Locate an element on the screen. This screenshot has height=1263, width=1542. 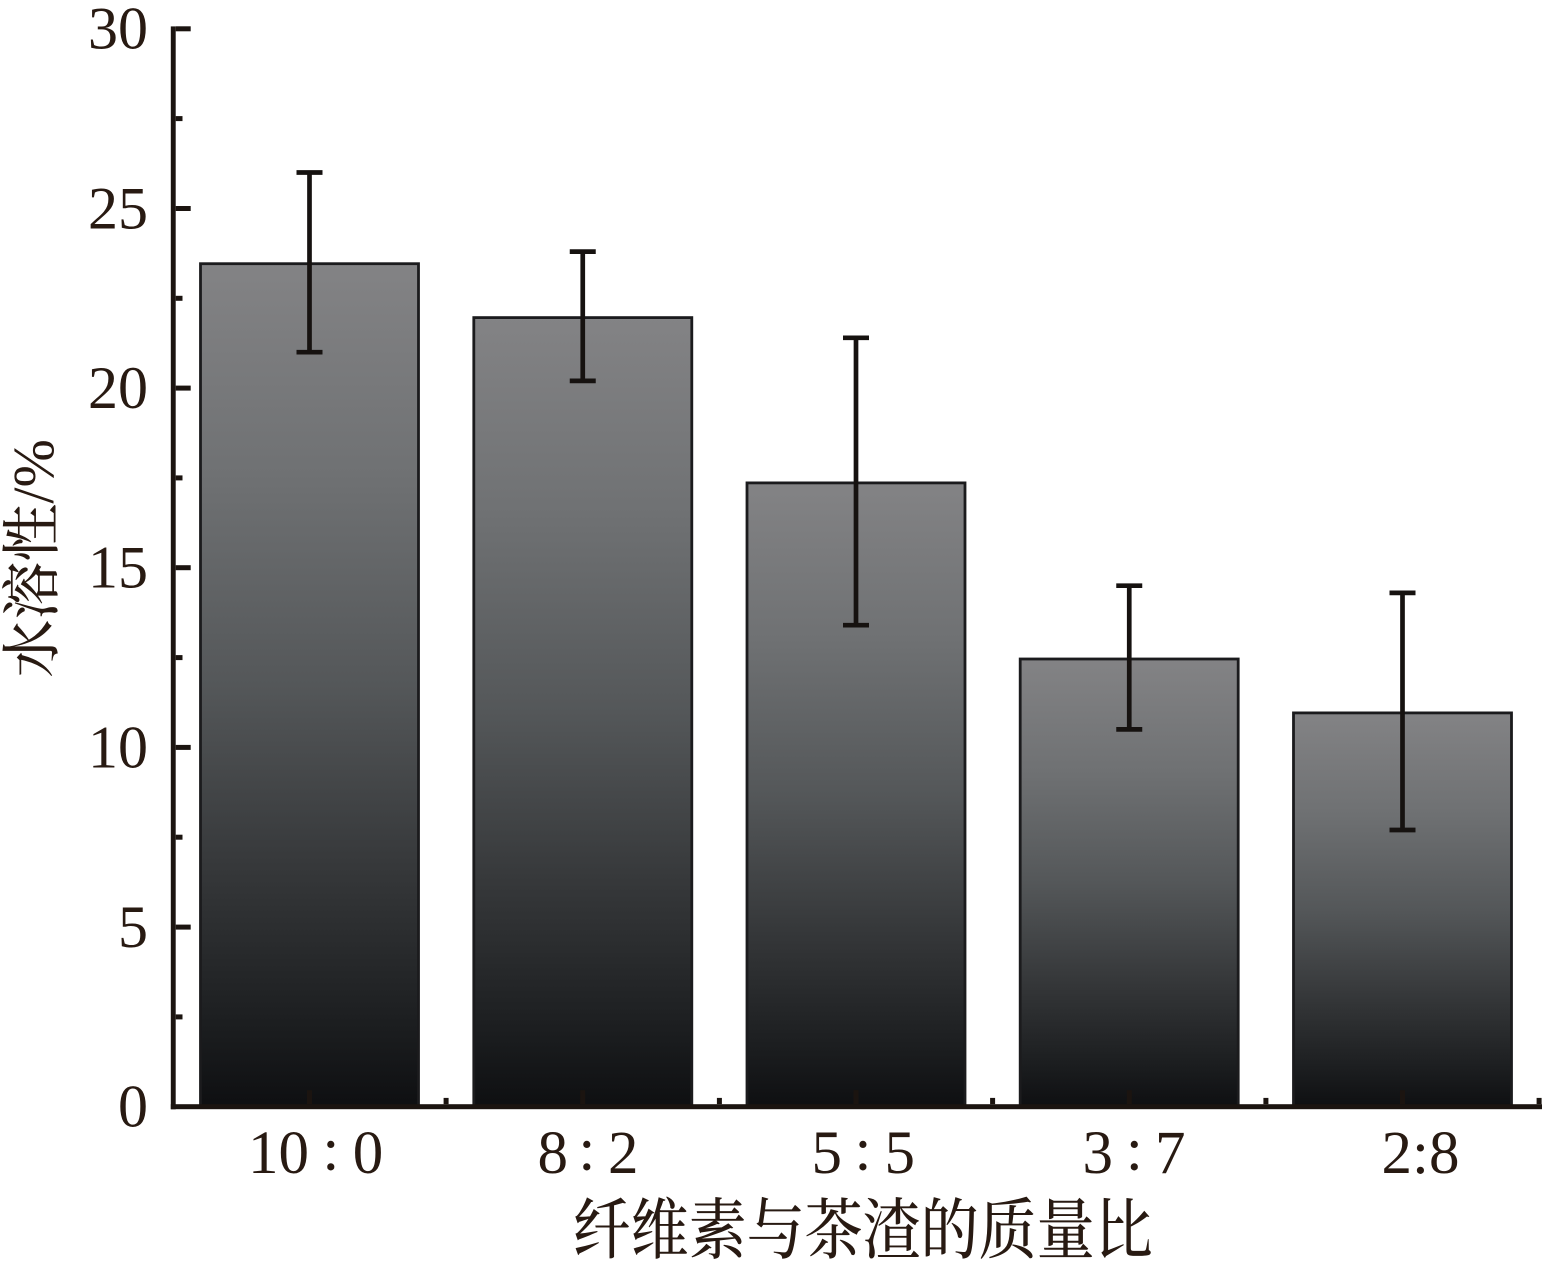
svg-text: 7 is located at coordinates (1170, 1153).